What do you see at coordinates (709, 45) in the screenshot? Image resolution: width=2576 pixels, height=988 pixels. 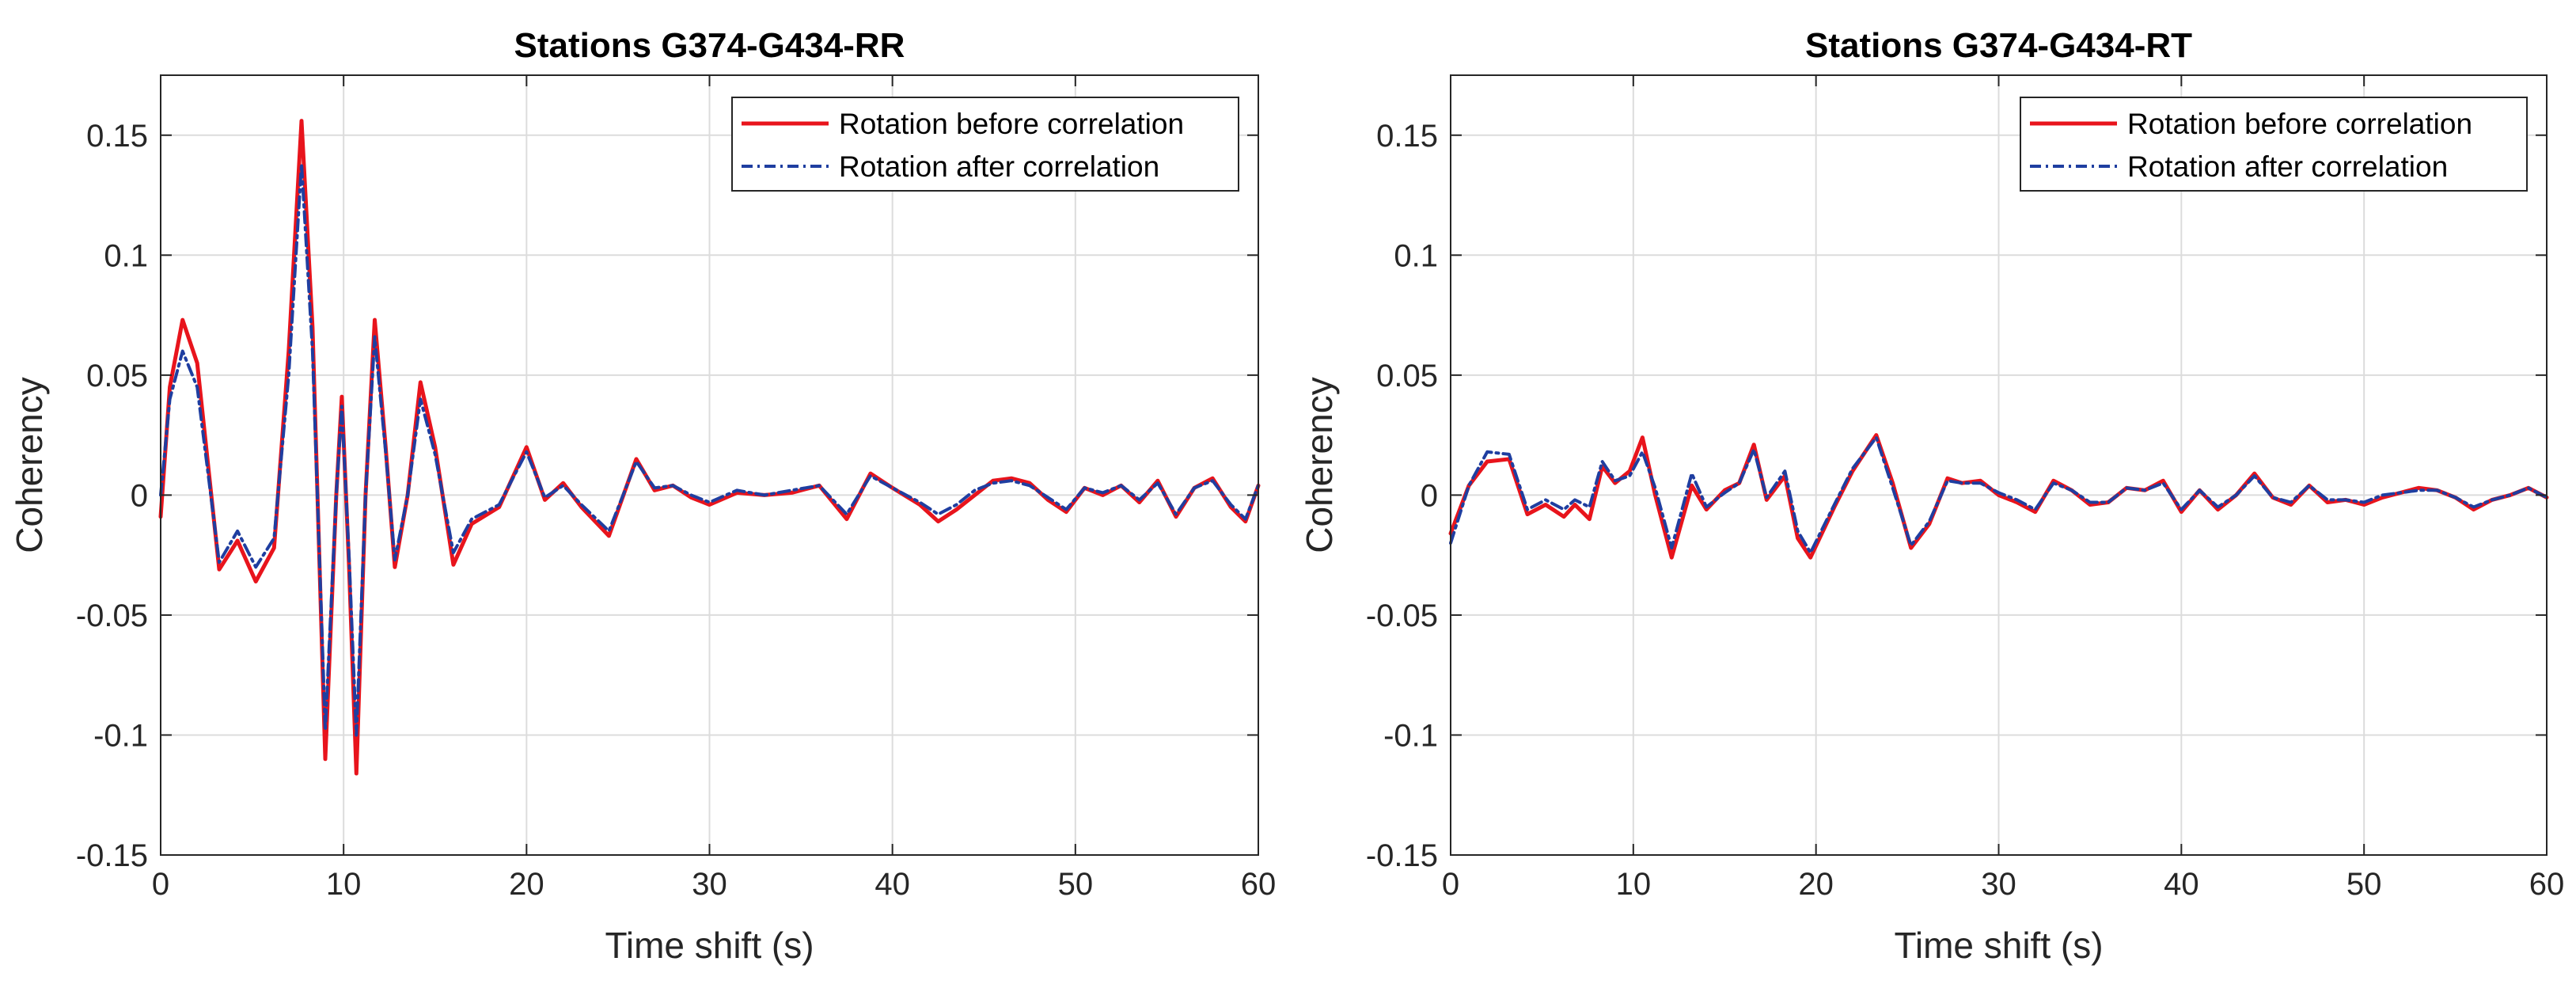 I see `chart-title: Stations G374-G434-RR` at bounding box center [709, 45].